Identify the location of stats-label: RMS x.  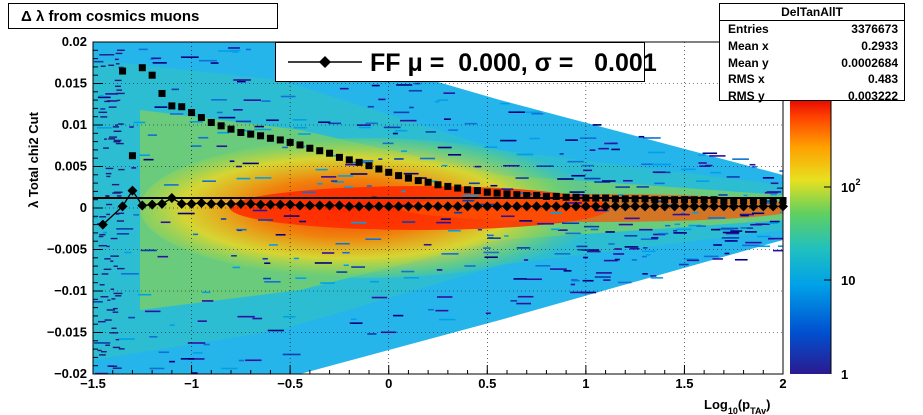
(746, 79).